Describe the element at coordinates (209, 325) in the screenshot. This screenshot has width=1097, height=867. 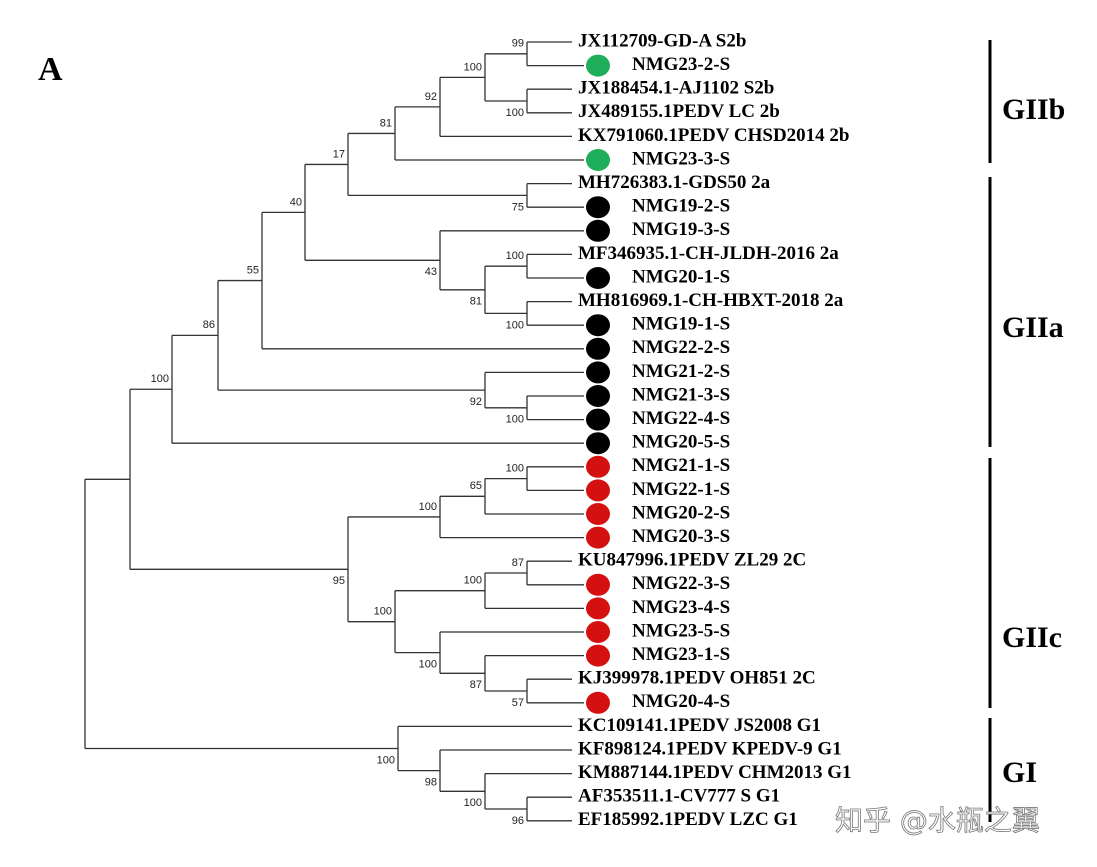
I see `bootstrap-value: 86` at that location.